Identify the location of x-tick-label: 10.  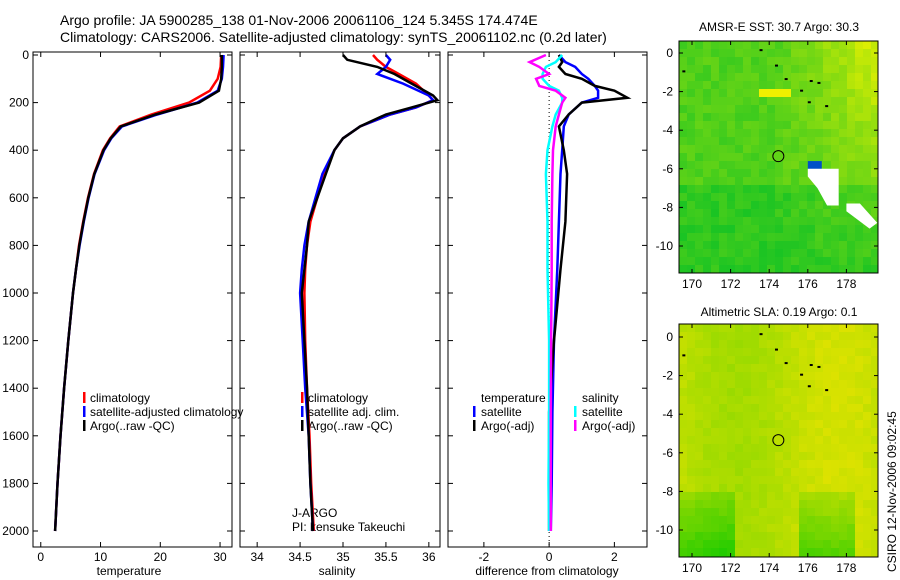
(101, 557).